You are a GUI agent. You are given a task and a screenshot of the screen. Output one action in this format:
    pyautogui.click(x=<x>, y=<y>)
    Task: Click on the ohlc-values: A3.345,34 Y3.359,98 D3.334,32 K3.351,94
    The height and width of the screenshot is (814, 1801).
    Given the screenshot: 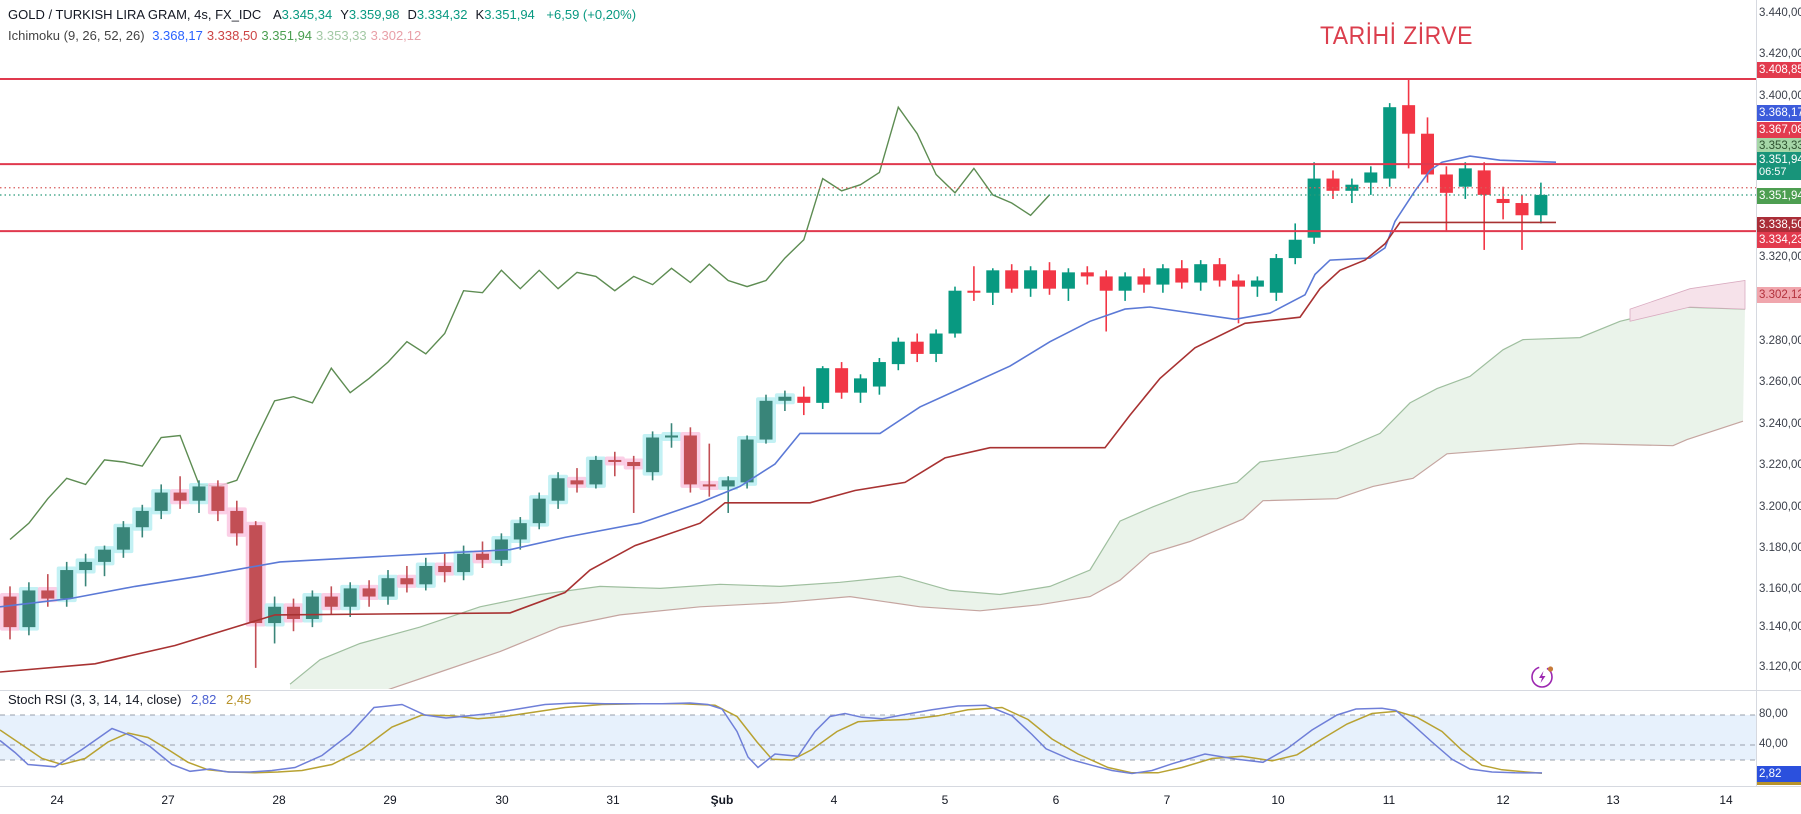 What is the action you would take?
    pyautogui.click(x=400, y=14)
    